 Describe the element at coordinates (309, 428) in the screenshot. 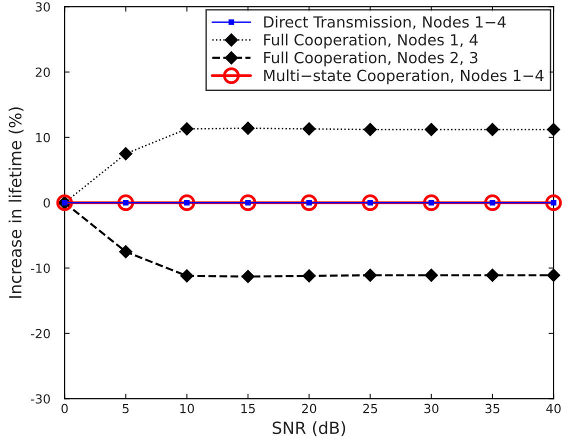

I see `x-axis-title: SNR (dB)` at that location.